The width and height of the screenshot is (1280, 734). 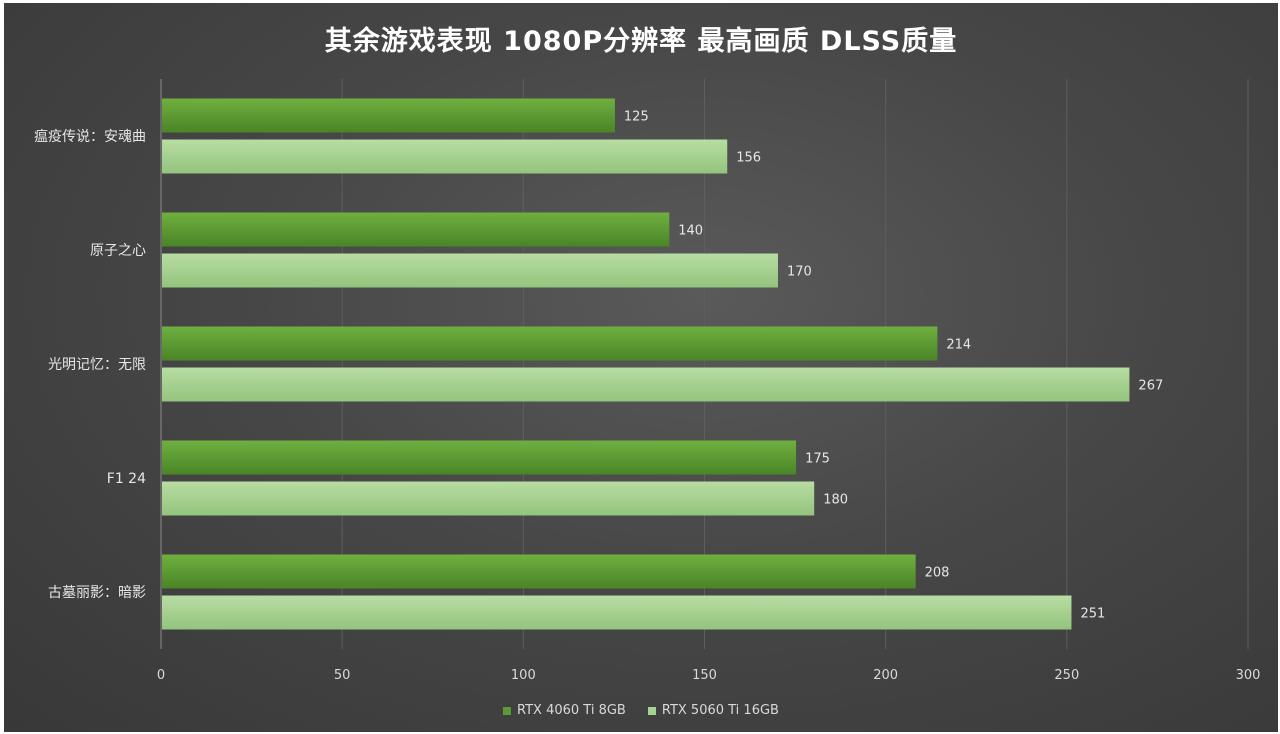 What do you see at coordinates (958, 345) in the screenshot?
I see `data-label-series-1: 214` at bounding box center [958, 345].